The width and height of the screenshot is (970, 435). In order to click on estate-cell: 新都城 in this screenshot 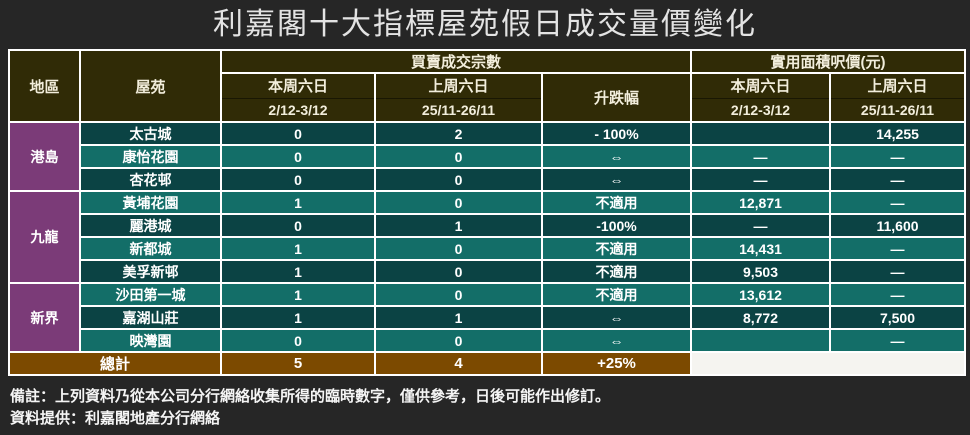, I will do `click(150, 248)`.